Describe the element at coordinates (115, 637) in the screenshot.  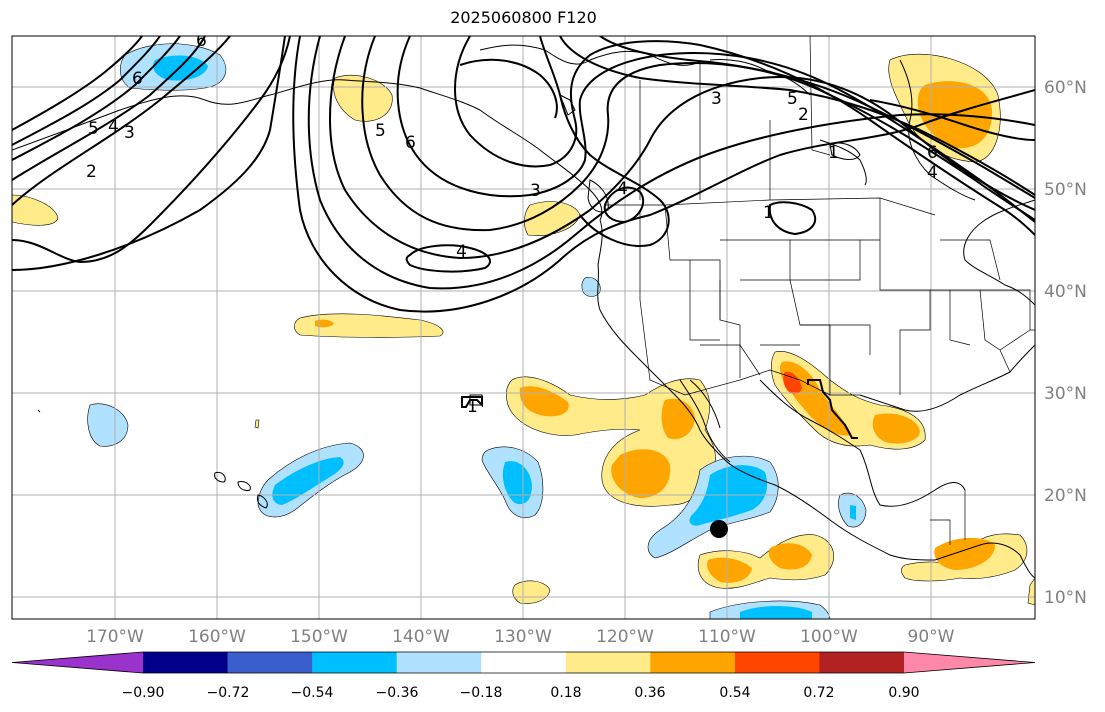
I see `lon-label: 170°W` at that location.